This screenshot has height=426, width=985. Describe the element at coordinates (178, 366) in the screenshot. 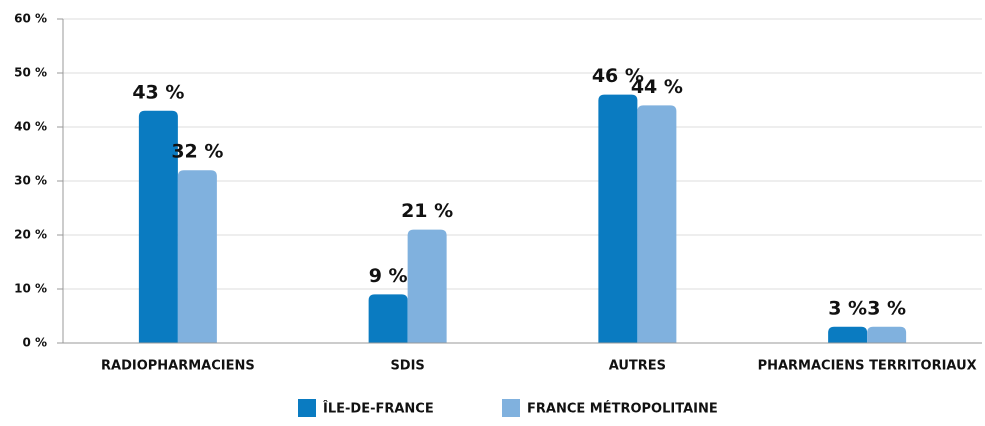

I see `x-tick-label: RADIOPHARMACIENS` at that location.